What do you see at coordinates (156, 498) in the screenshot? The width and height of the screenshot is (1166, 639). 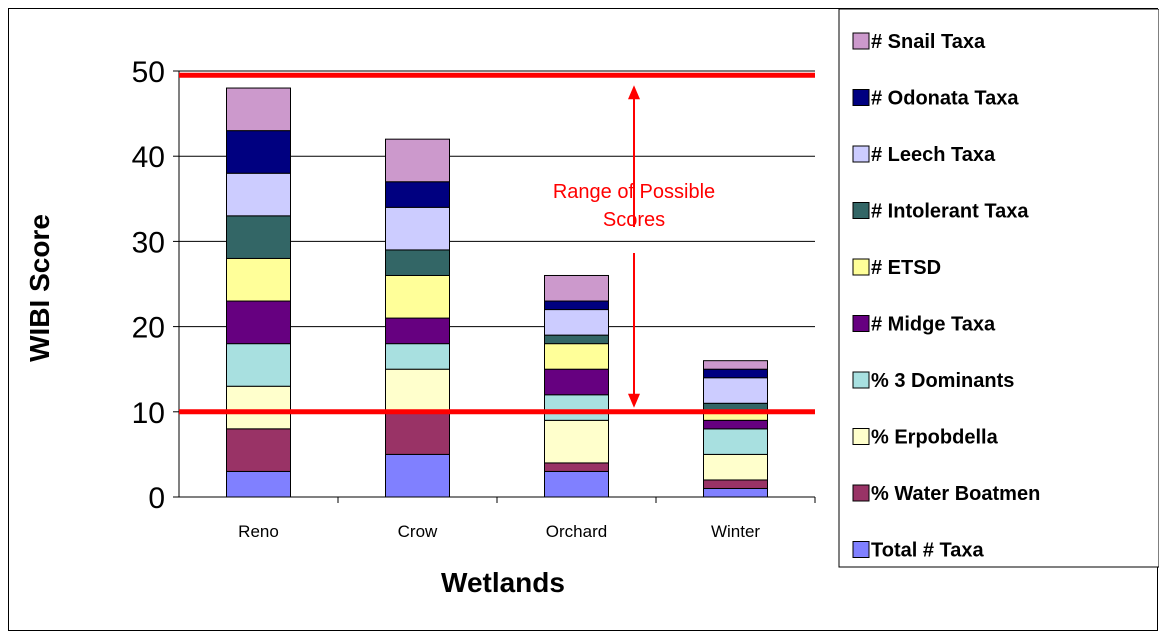 I see `y-tick-label: 0` at bounding box center [156, 498].